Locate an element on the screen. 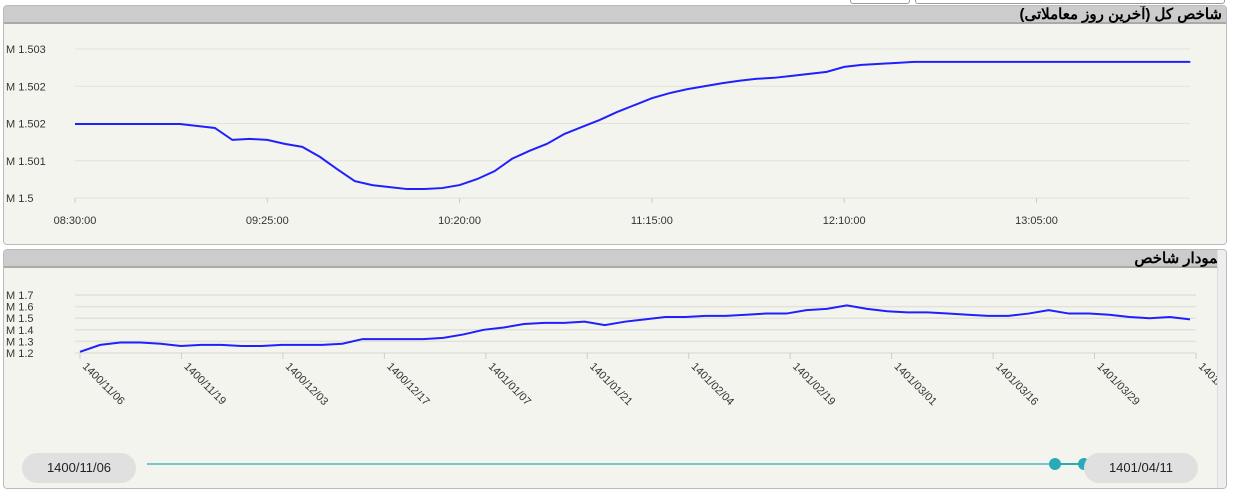  x-tick-label: 1401/03/16 is located at coordinates (1016, 384).